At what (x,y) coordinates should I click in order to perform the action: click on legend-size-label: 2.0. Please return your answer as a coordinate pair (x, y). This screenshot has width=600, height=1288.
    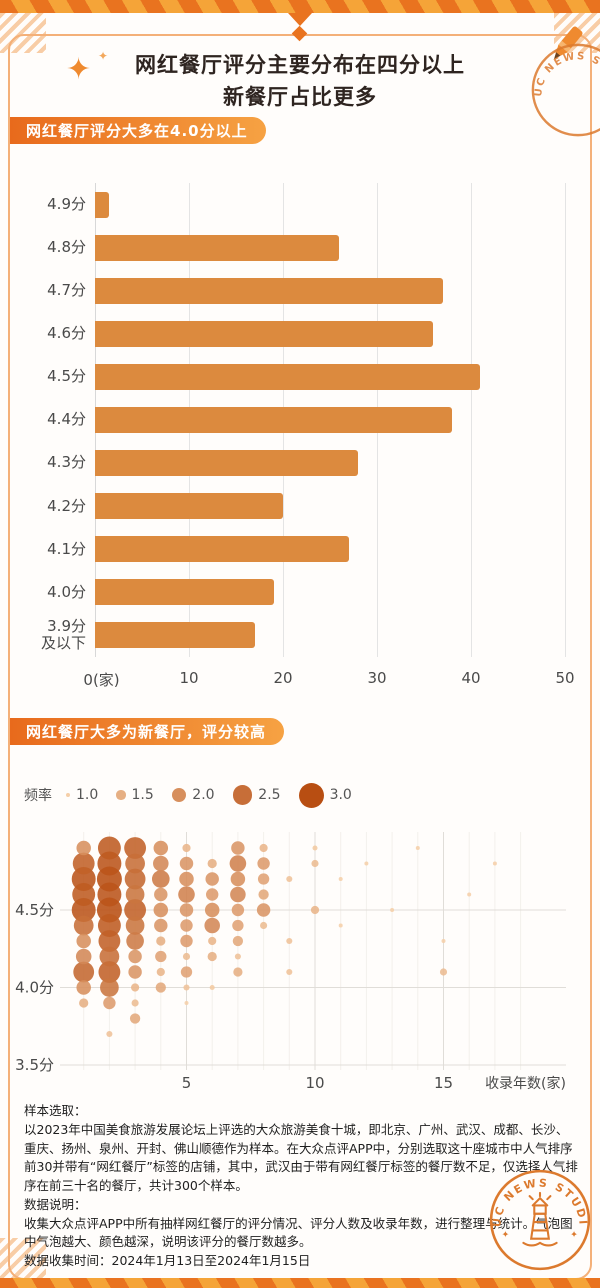
    Looking at the image, I should click on (203, 795).